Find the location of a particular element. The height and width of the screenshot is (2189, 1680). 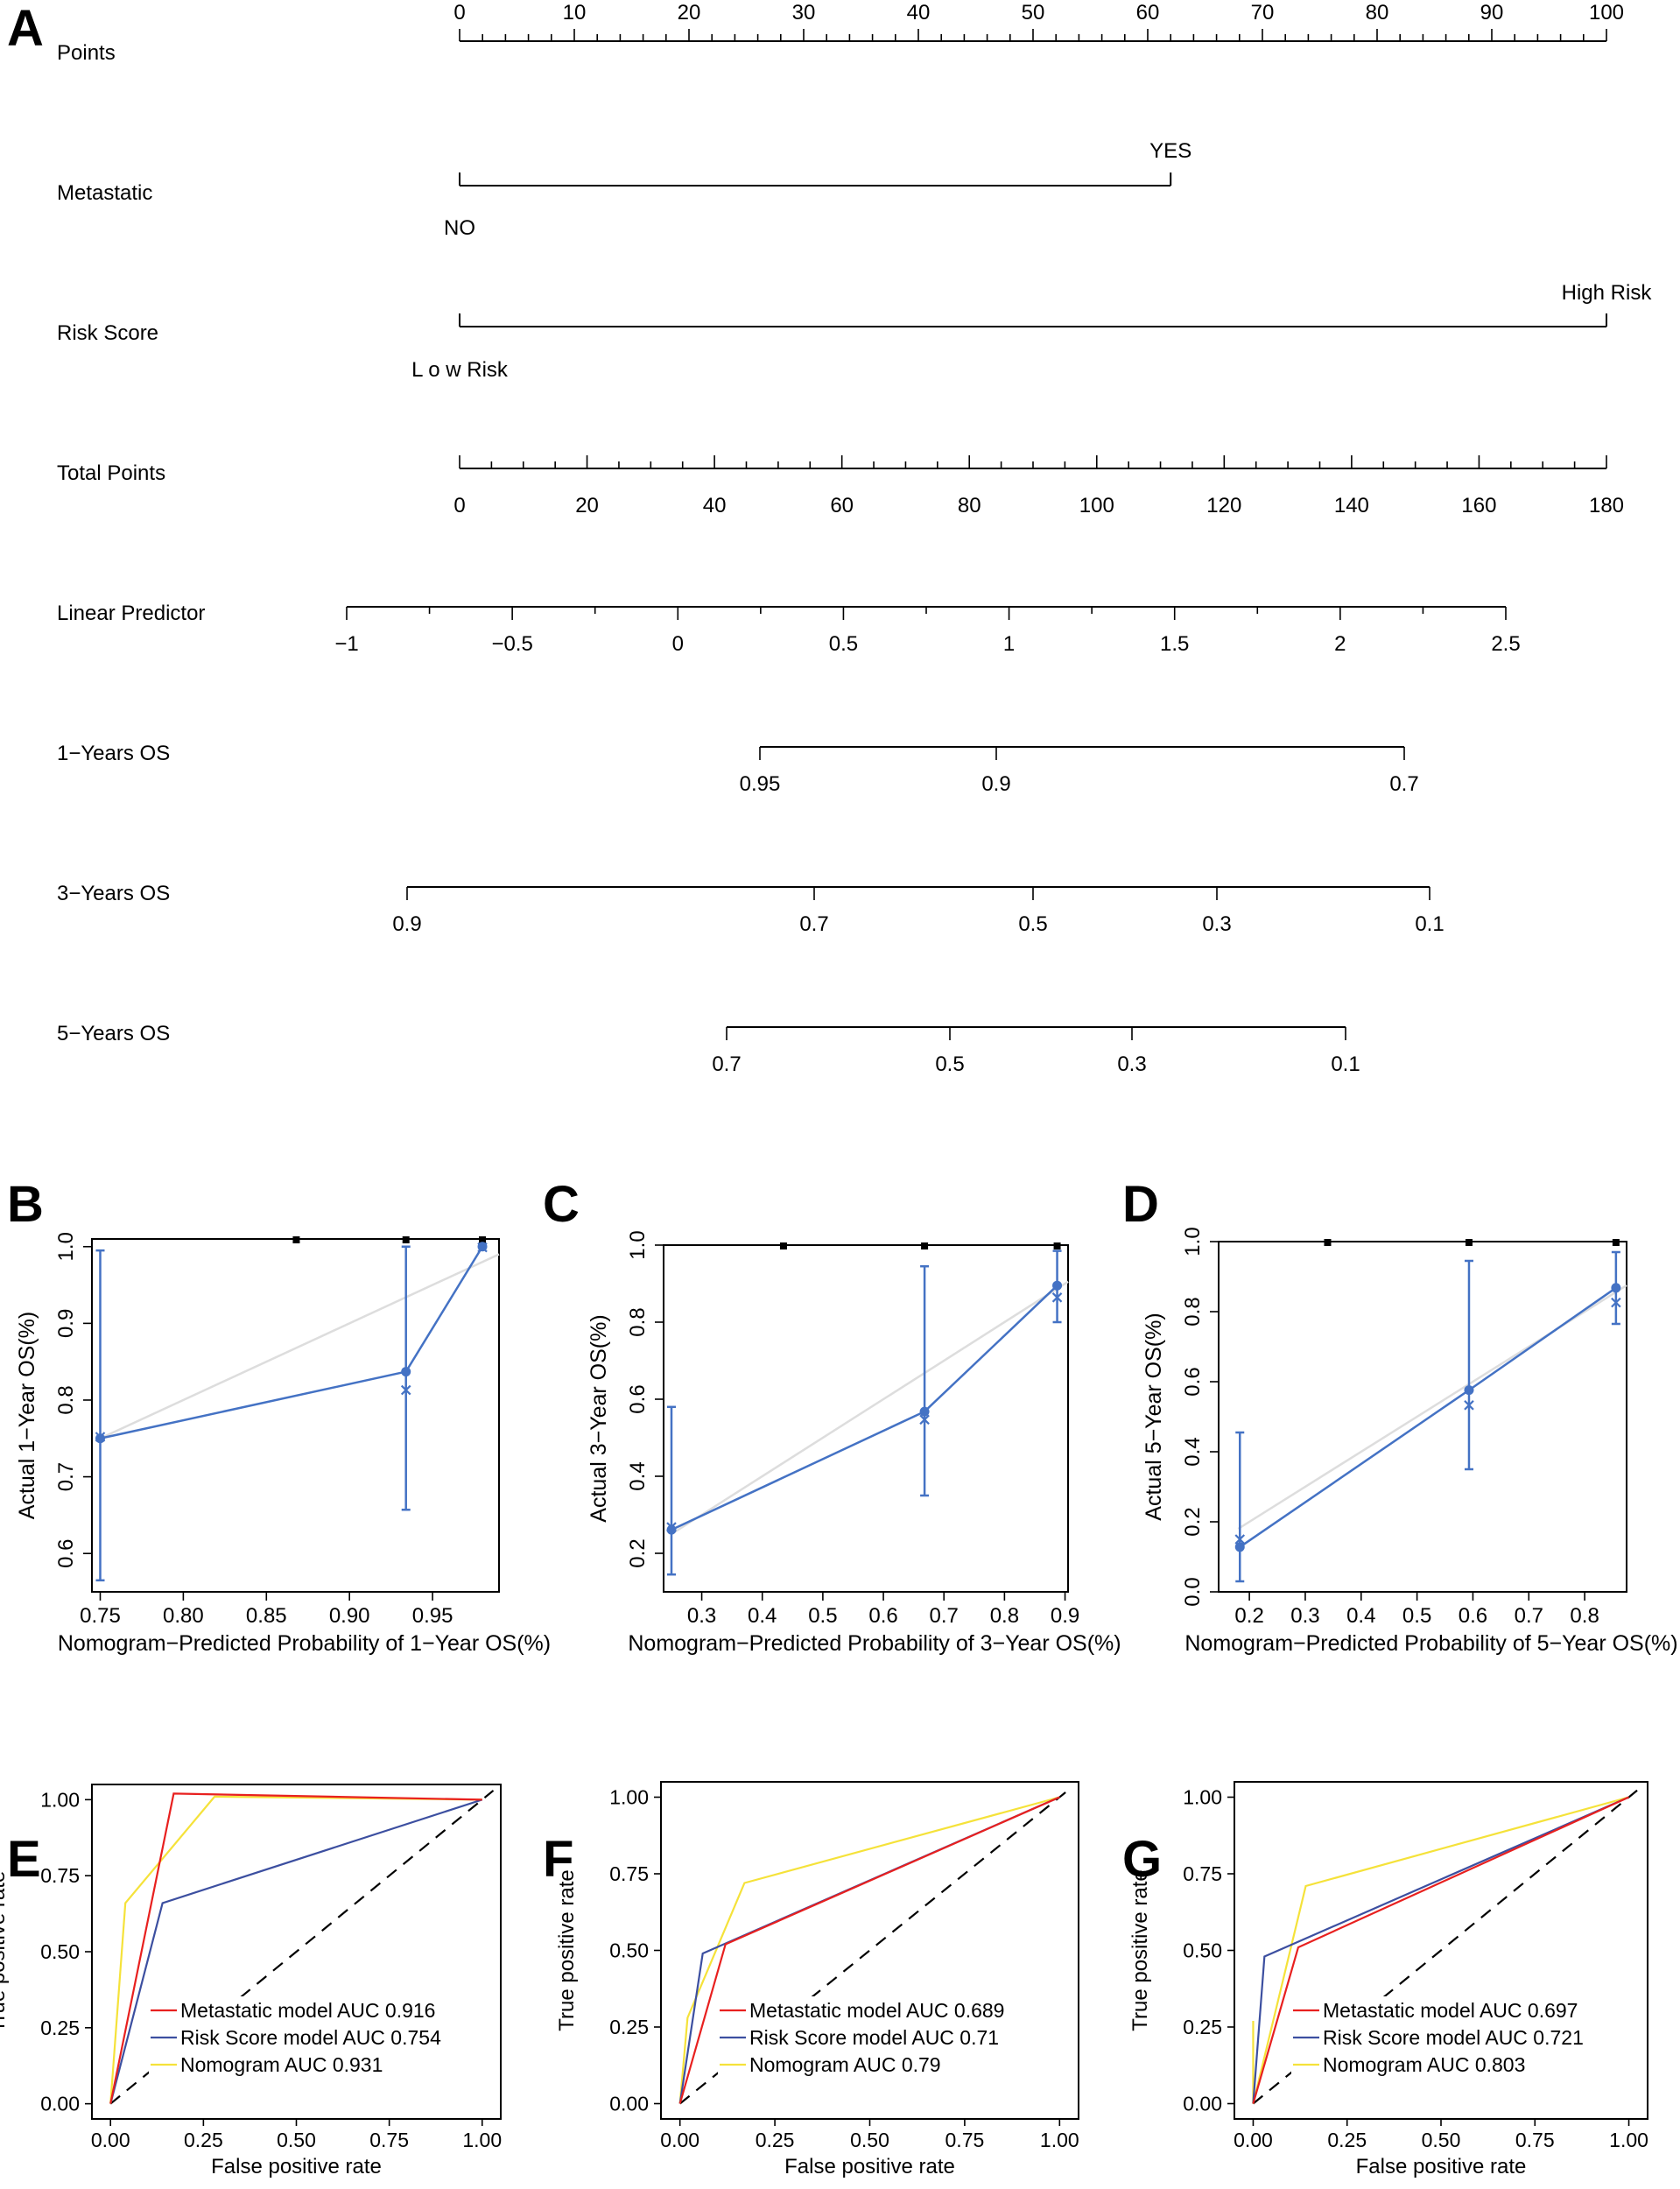

x-tick-label: 0.8 is located at coordinates (1584, 1616).